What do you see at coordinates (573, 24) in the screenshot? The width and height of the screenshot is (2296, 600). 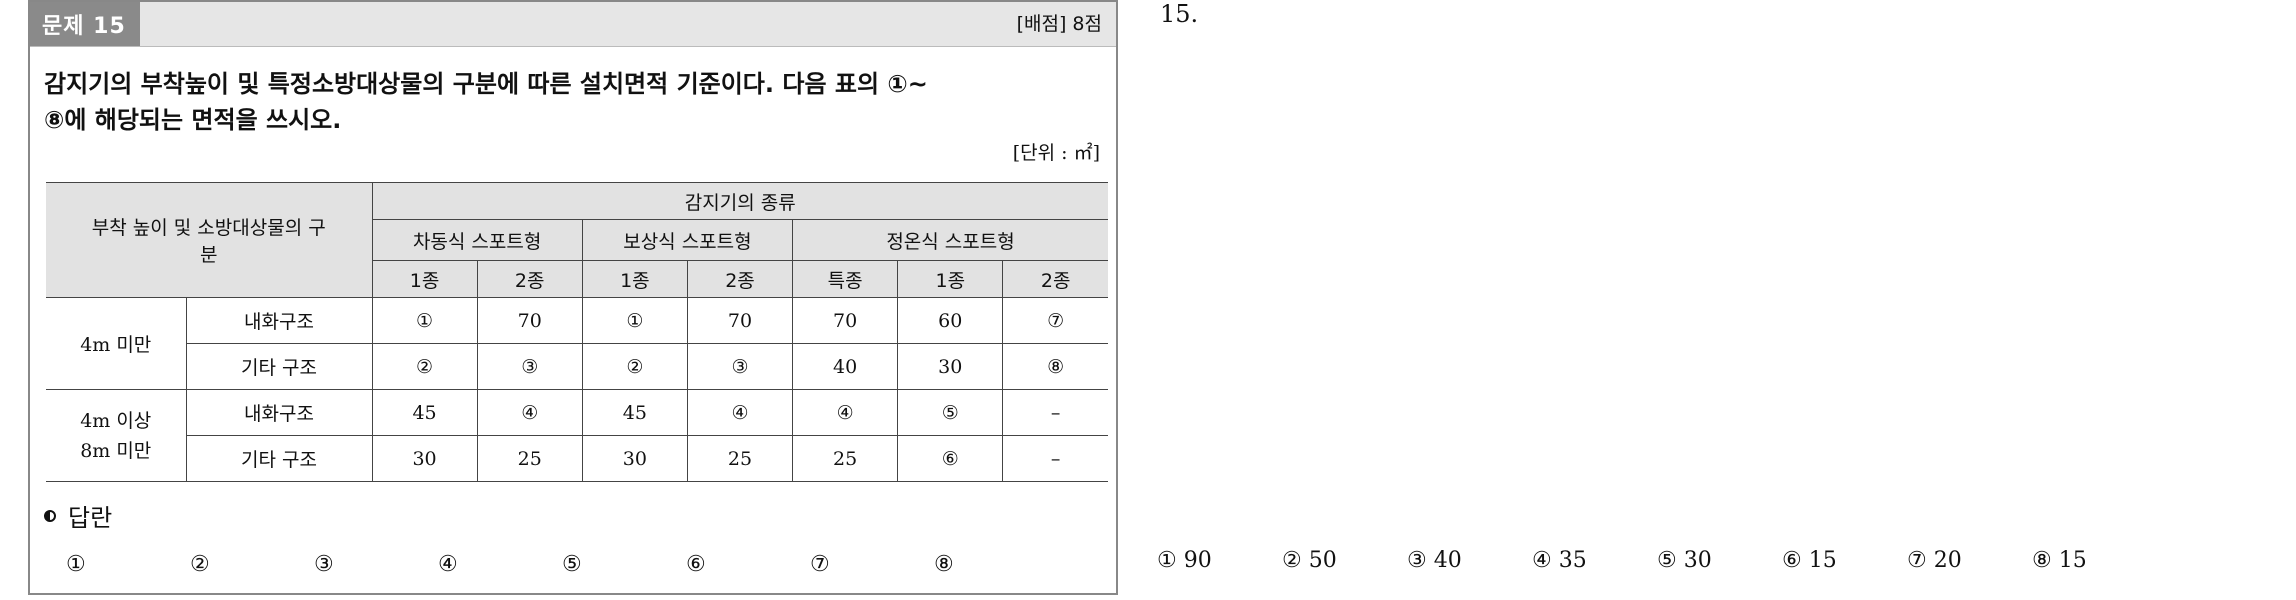 I see `problem-header: 문제 15 [배점] 8점` at bounding box center [573, 24].